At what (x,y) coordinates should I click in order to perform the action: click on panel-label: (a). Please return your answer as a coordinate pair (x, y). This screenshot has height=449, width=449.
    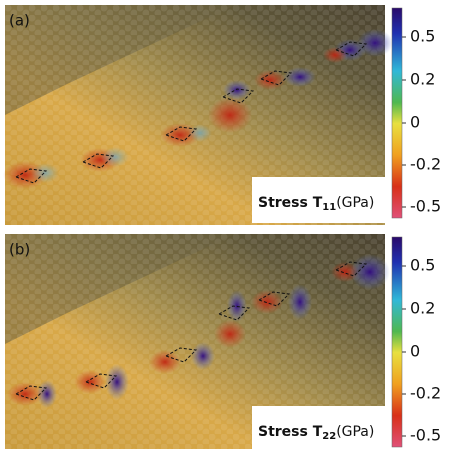
    Looking at the image, I should click on (19, 21).